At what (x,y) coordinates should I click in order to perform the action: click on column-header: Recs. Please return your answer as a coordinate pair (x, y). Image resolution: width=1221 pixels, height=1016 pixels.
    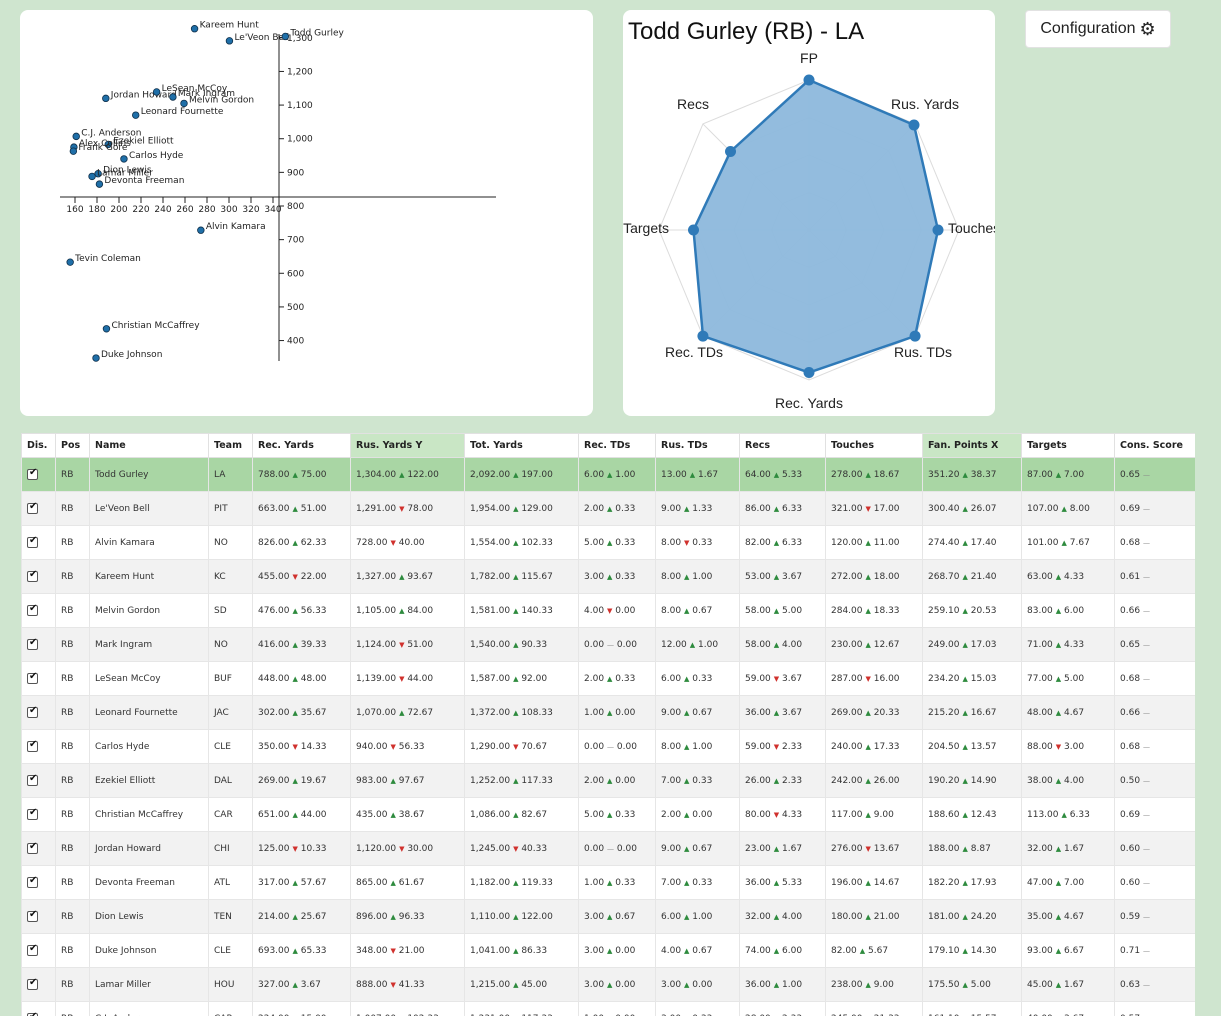
    Looking at the image, I should click on (782, 445).